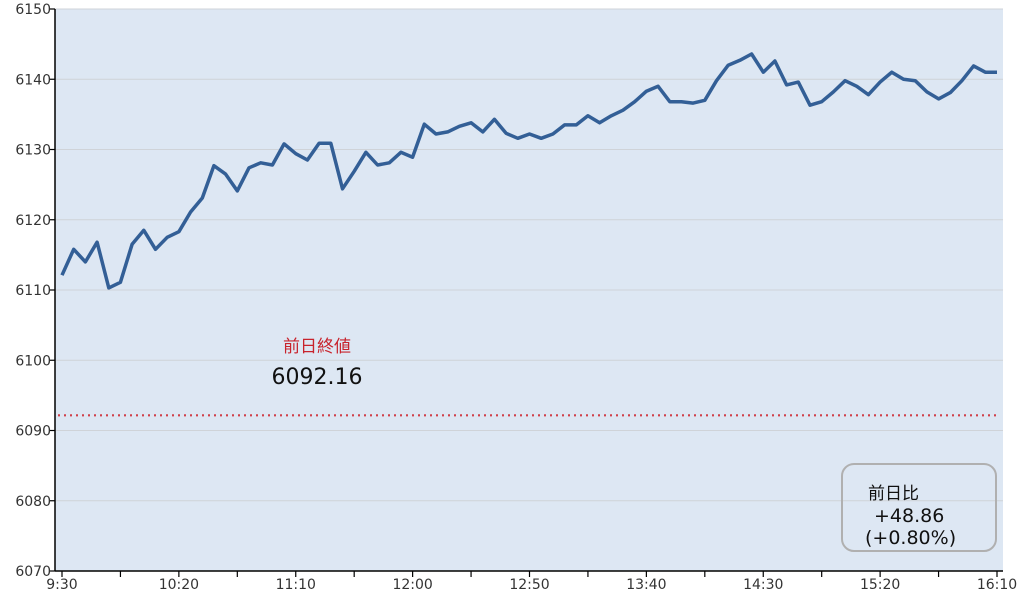 Image resolution: width=1030 pixels, height=599 pixels. What do you see at coordinates (33, 221) in the screenshot?
I see `y-tick-label: 6120` at bounding box center [33, 221].